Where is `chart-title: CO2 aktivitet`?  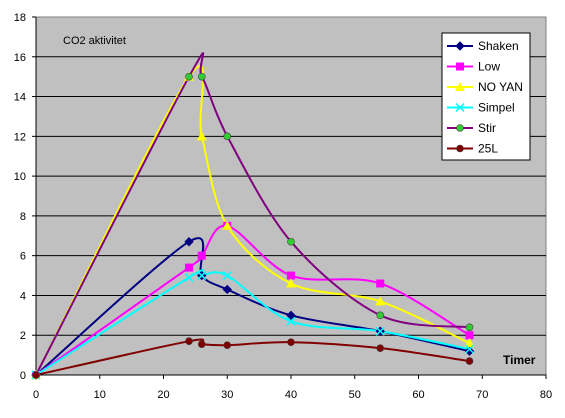 chart-title: CO2 aktivitet is located at coordinates (94, 41).